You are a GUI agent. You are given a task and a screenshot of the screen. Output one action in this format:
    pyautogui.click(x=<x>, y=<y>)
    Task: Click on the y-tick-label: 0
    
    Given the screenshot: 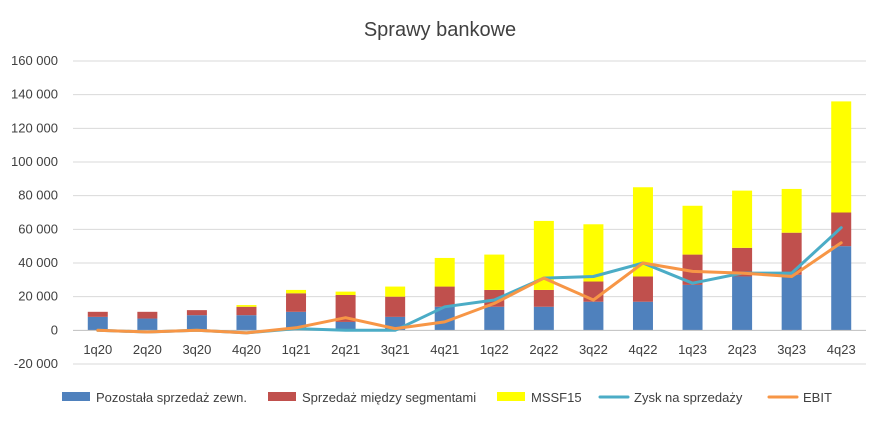 What is the action you would take?
    pyautogui.click(x=54, y=329)
    